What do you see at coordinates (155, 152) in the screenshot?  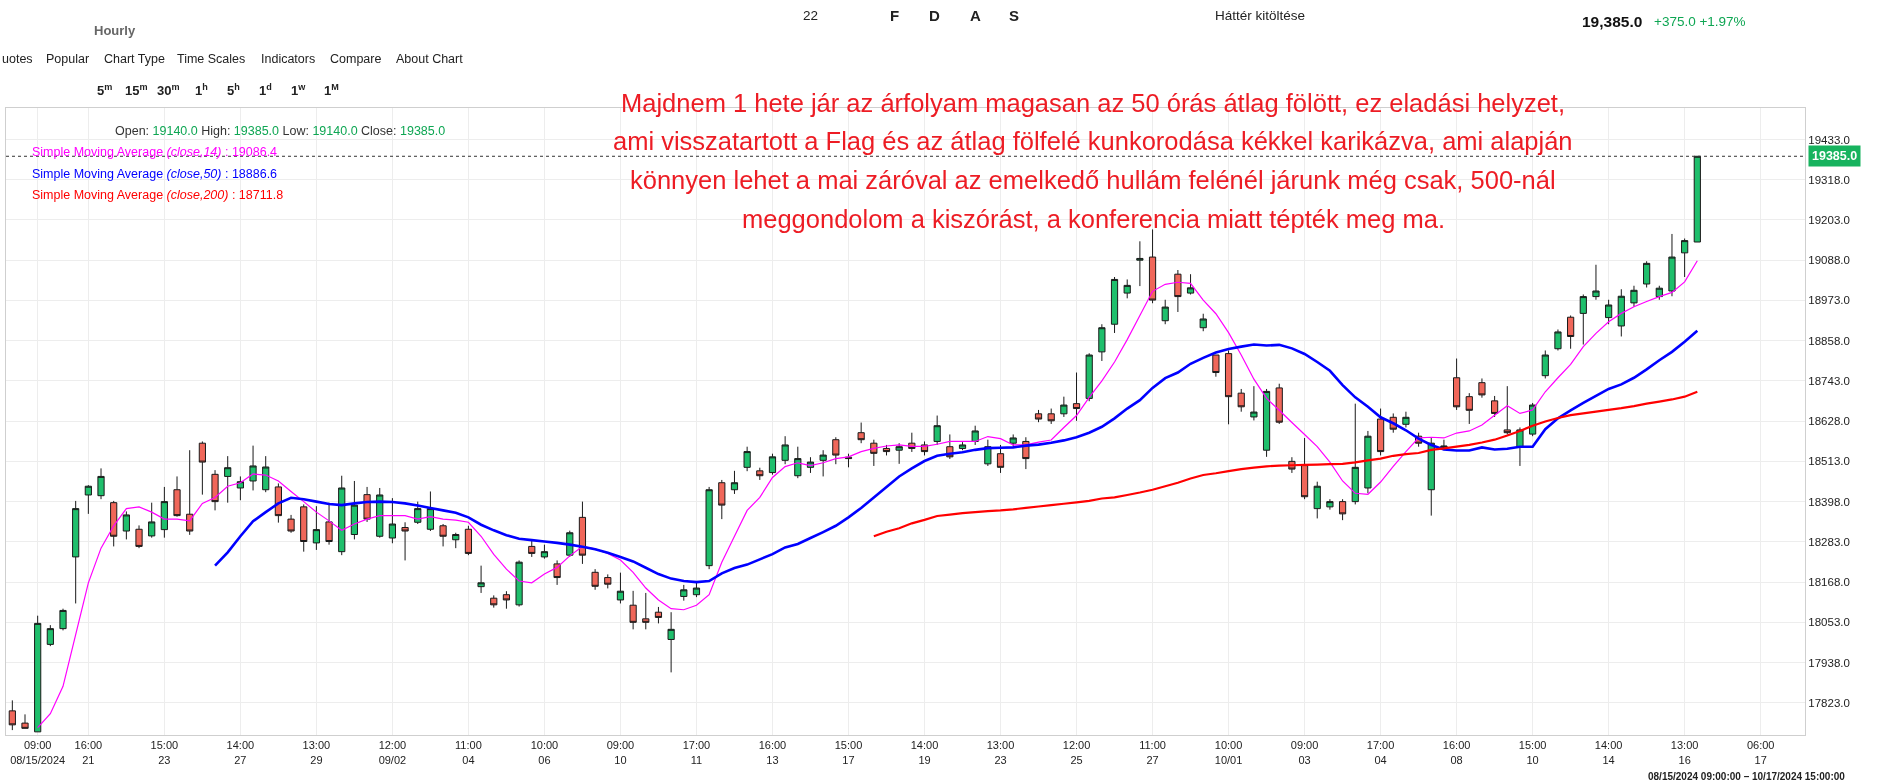 I see `text: Simple Moving Average (close,14) : 19086.4` at bounding box center [155, 152].